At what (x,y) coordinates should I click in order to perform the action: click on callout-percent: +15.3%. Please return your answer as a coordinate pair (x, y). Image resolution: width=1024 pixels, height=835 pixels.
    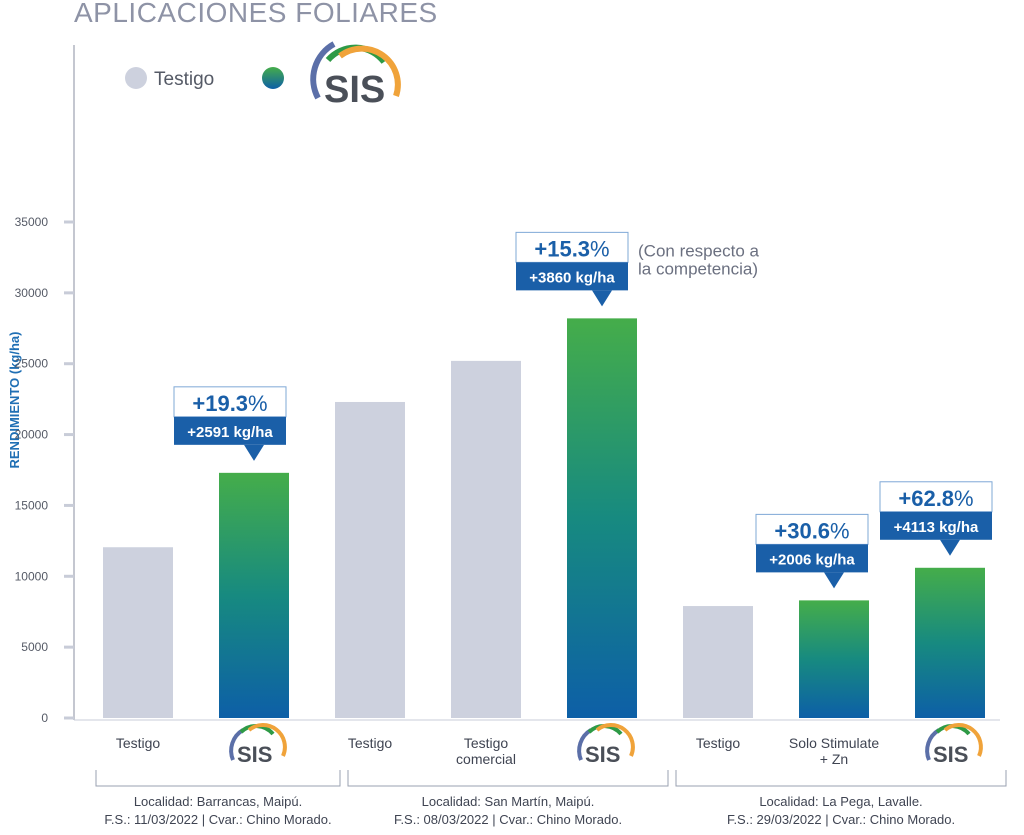
    Looking at the image, I should click on (571, 248).